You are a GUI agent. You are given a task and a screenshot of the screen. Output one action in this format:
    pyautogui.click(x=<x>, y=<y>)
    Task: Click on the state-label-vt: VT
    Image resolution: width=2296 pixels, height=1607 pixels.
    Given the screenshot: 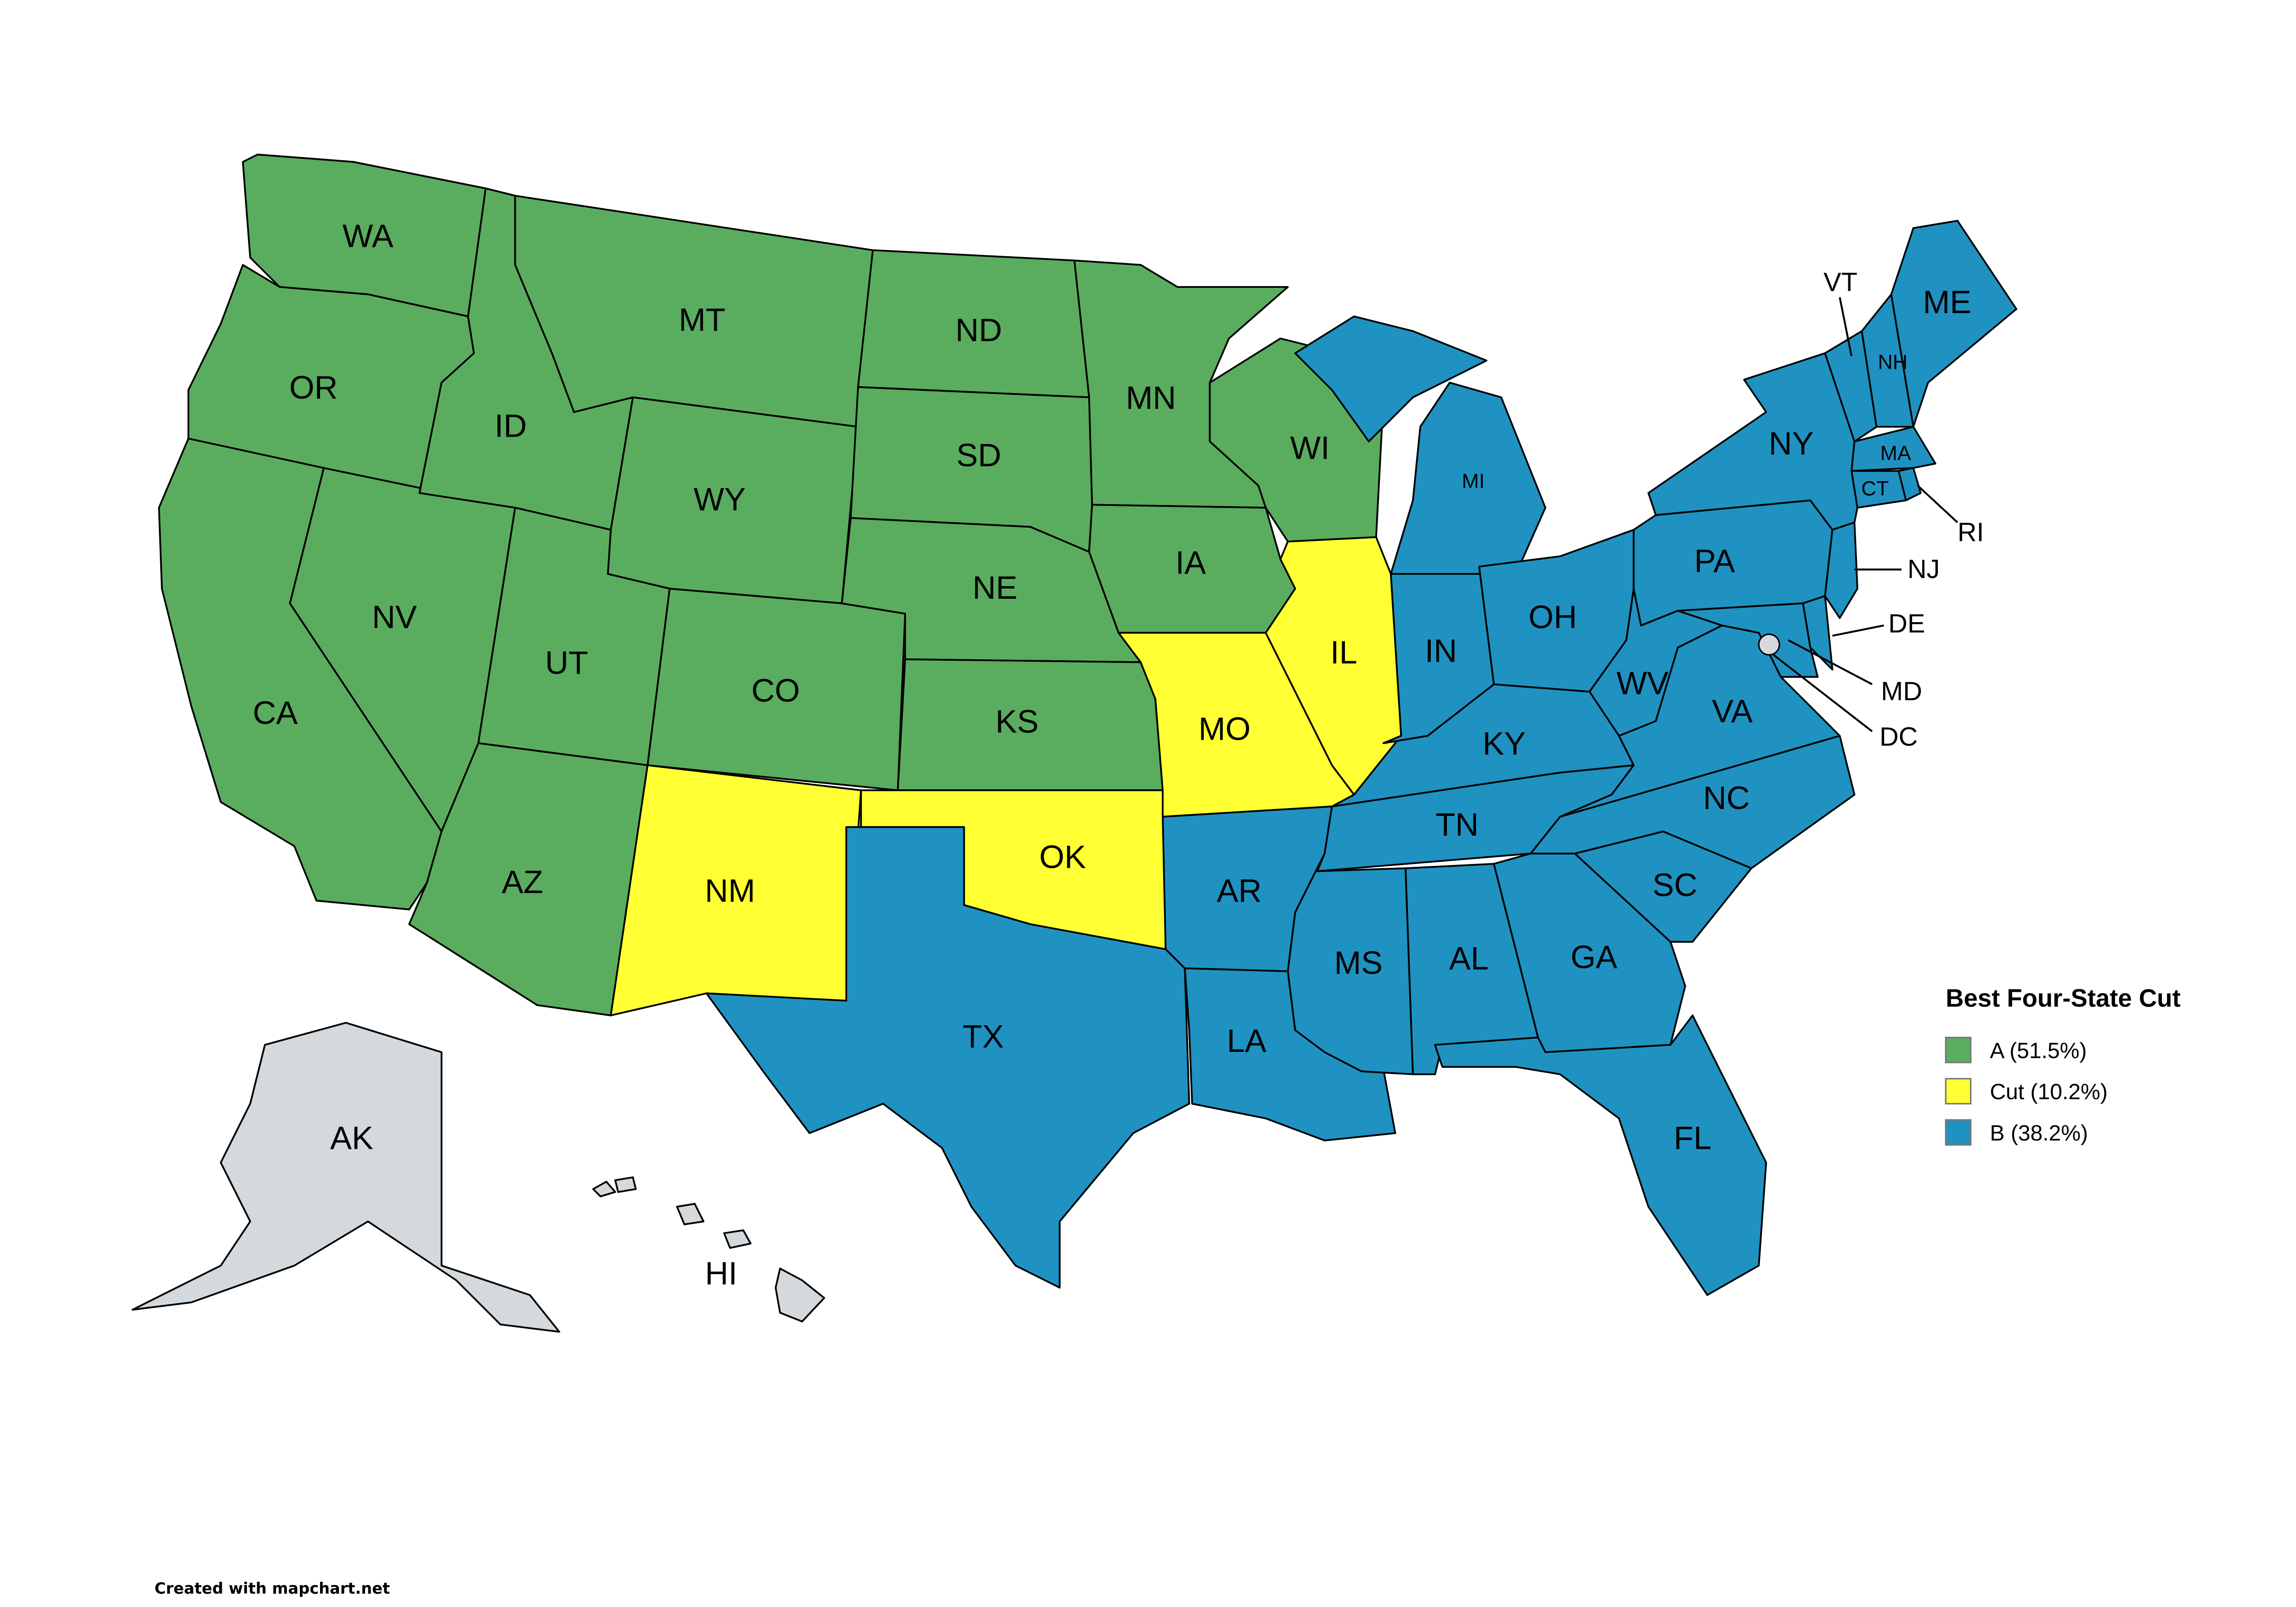 What is the action you would take?
    pyautogui.click(x=1840, y=282)
    